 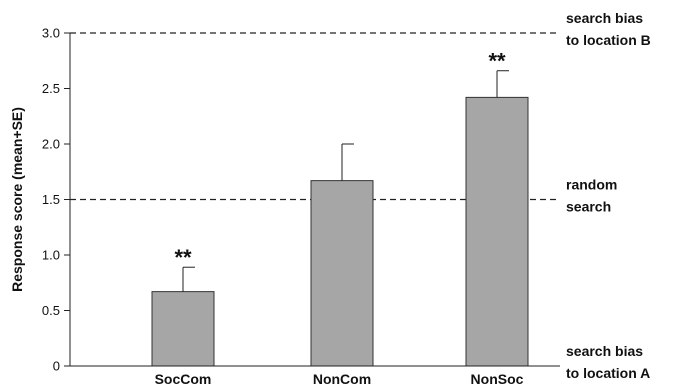 I want to click on y-tick-label: 1.5, so click(x=51, y=199).